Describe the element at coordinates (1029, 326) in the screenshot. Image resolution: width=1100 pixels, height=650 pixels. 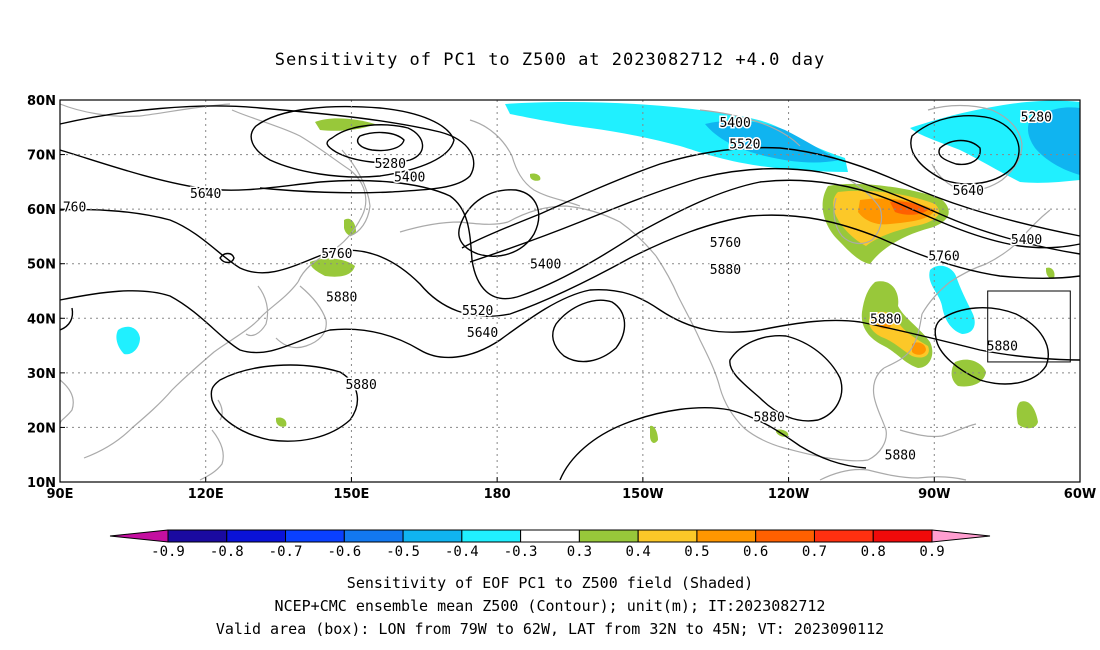
I see `valid-area-box` at that location.